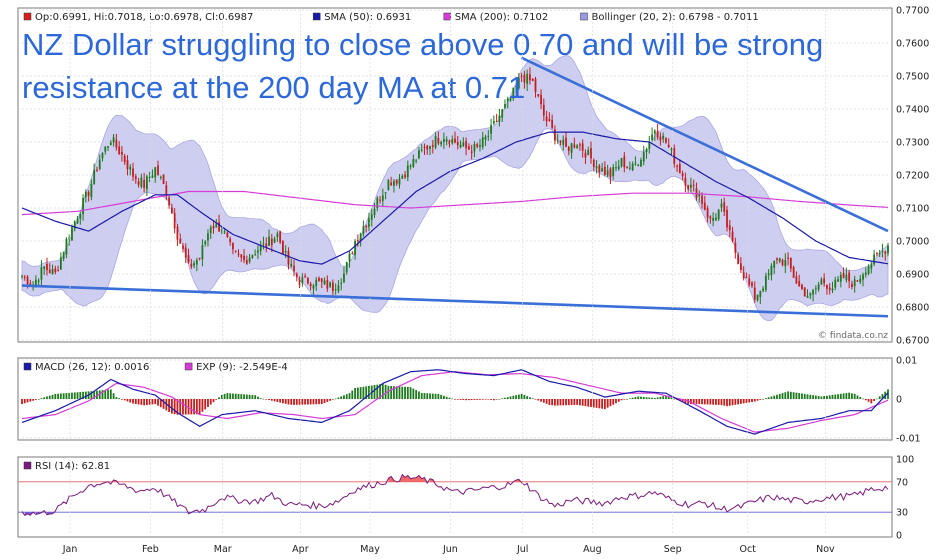 The width and height of the screenshot is (940, 560). Describe the element at coordinates (501, 17) in the screenshot. I see `price-legend-entry: SMA (200): 0.7102` at that location.